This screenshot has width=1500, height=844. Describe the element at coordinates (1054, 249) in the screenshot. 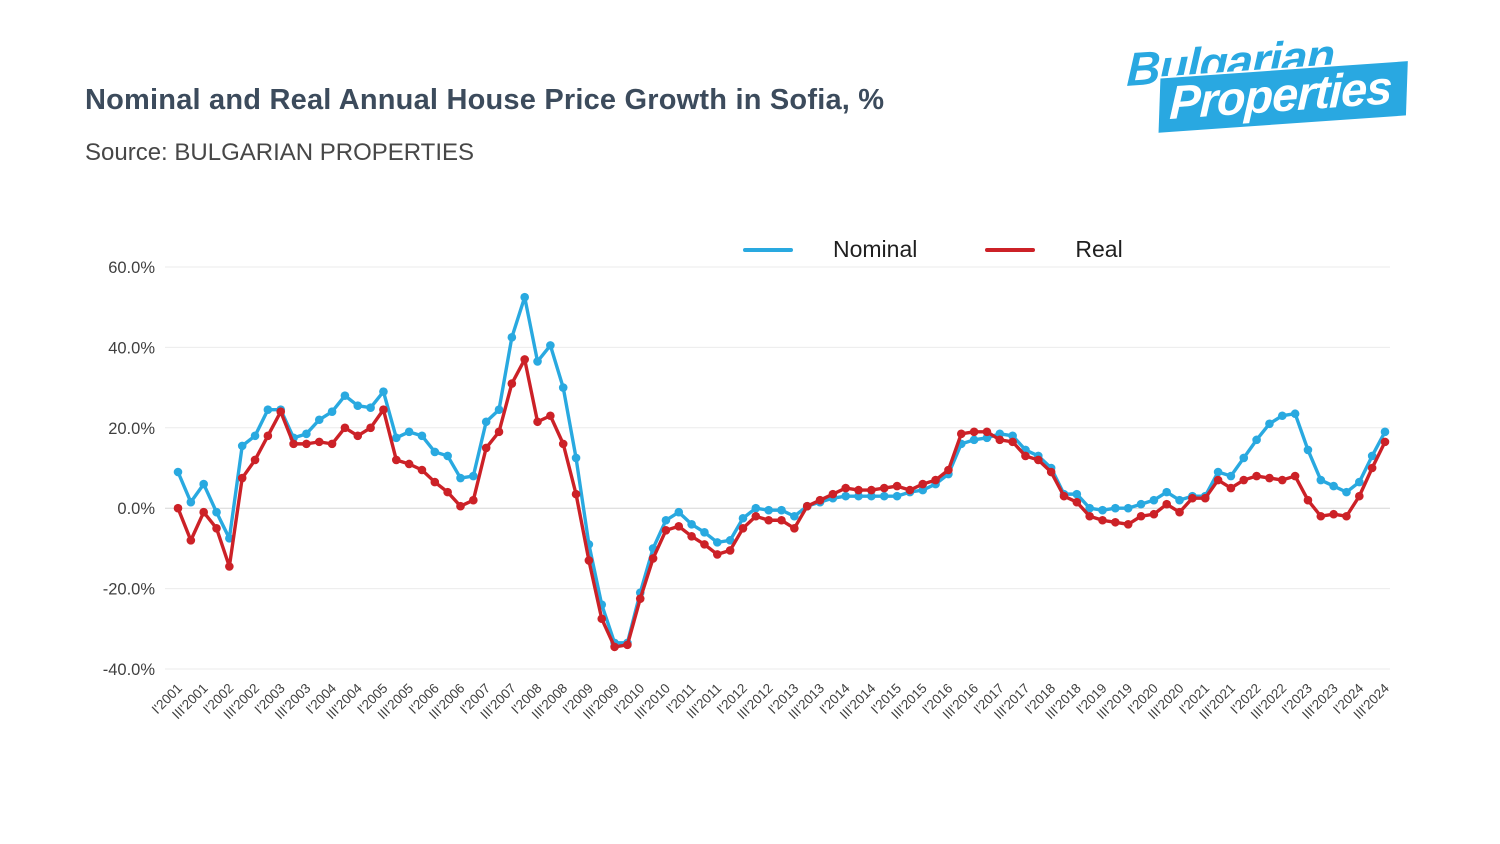

I see `legend-item-real: Real` at that location.